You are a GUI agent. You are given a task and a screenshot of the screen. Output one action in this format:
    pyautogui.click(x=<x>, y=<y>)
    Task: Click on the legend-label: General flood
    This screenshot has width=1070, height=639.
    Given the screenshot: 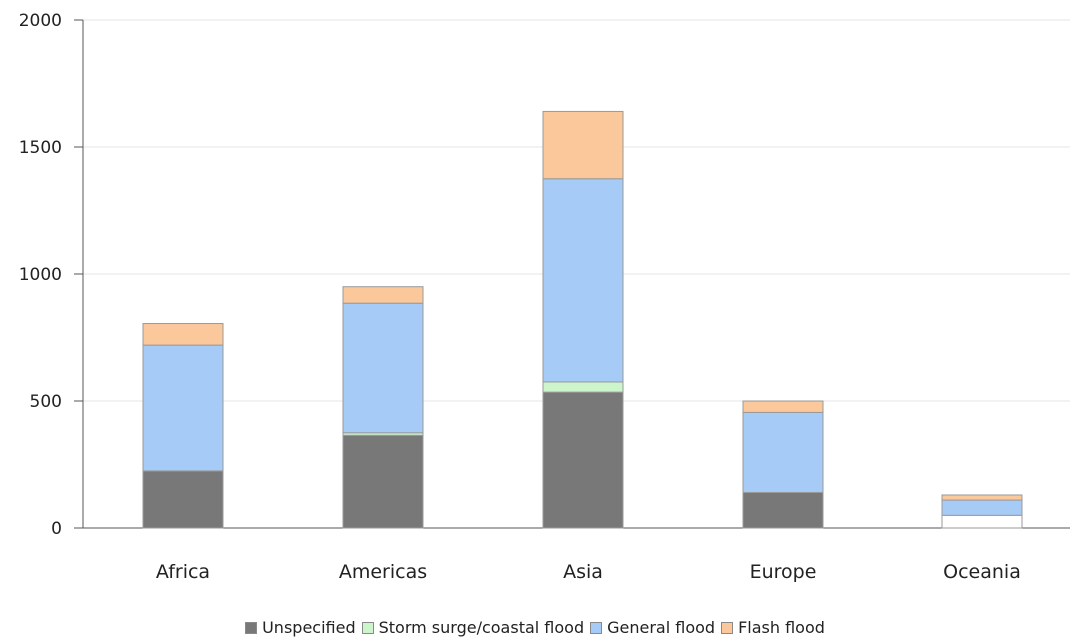 What is the action you would take?
    pyautogui.click(x=661, y=627)
    